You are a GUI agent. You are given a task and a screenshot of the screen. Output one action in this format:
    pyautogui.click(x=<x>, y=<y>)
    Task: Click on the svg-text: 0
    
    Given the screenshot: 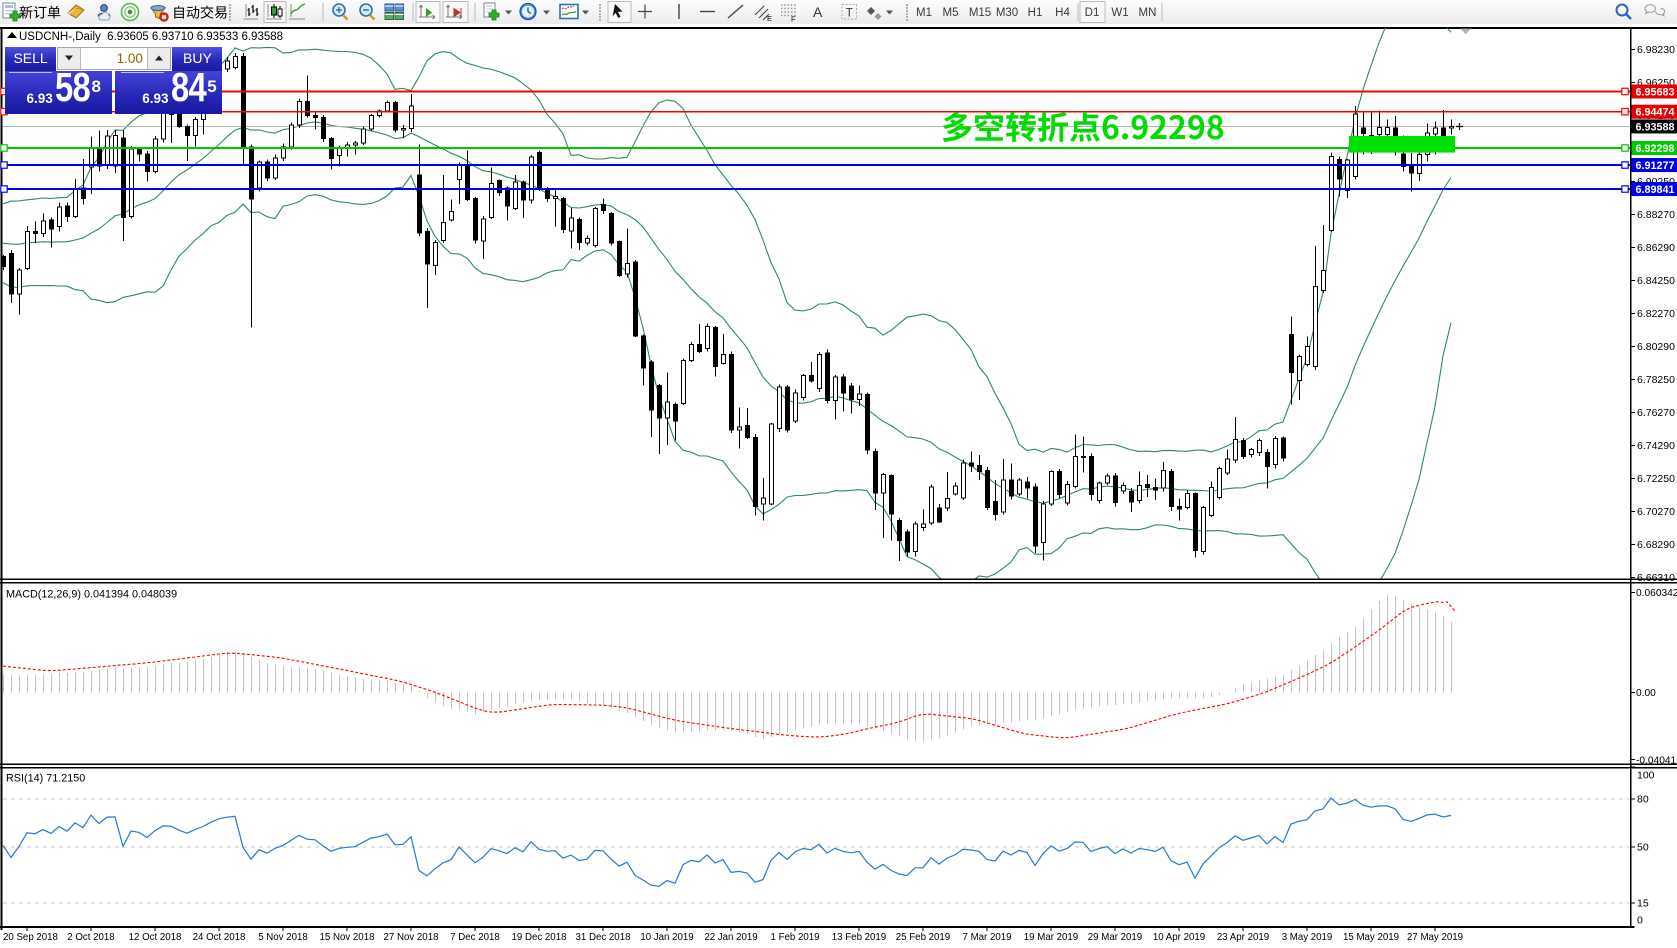 What is the action you would take?
    pyautogui.click(x=1640, y=921)
    